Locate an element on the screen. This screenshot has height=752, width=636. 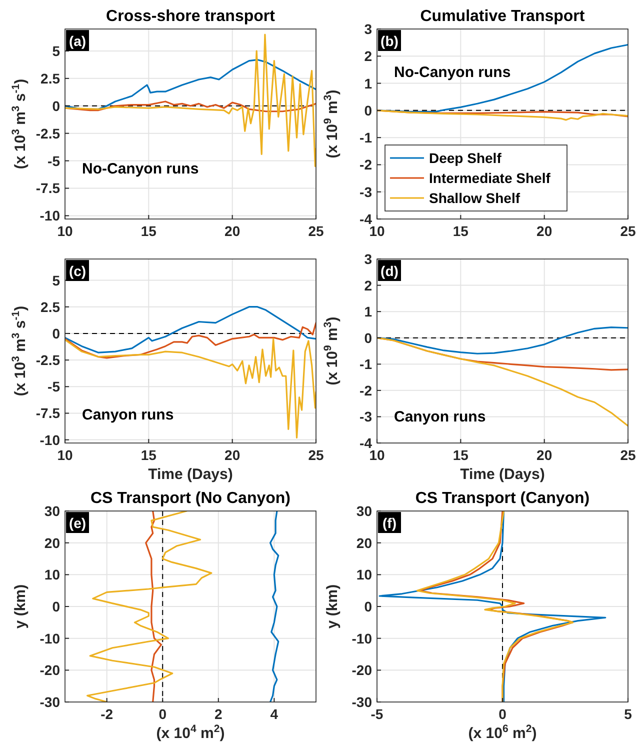
annotation: (f) is located at coordinates (389, 523).